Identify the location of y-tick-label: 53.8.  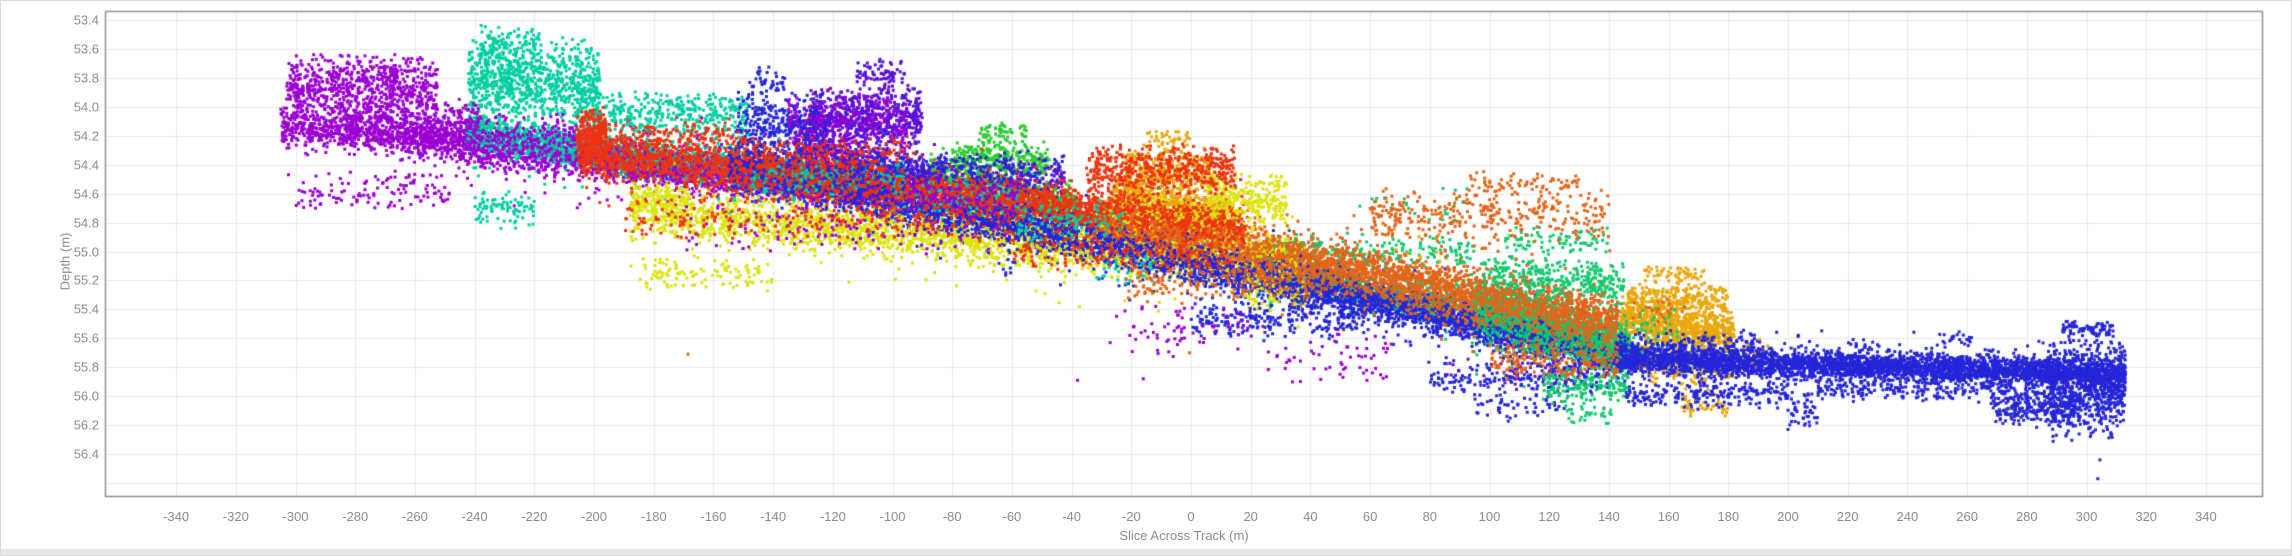
(86, 78).